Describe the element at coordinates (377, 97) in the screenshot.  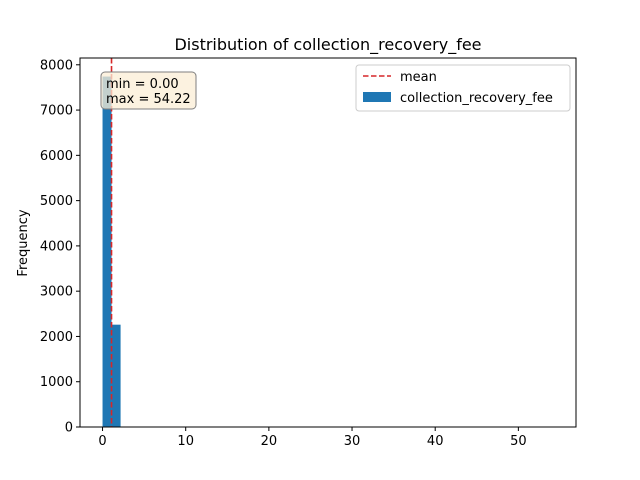
I see `legend-series-swatch` at that location.